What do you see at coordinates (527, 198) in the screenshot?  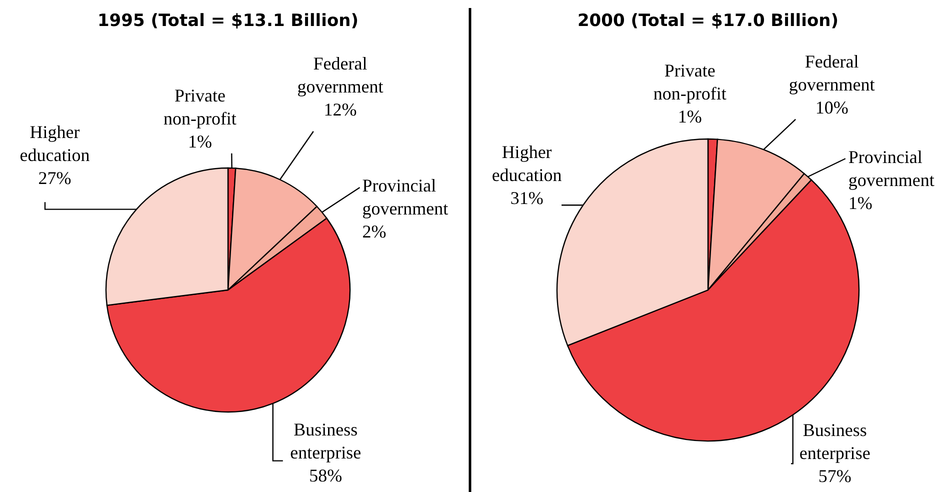 I see `data-label: 31%` at bounding box center [527, 198].